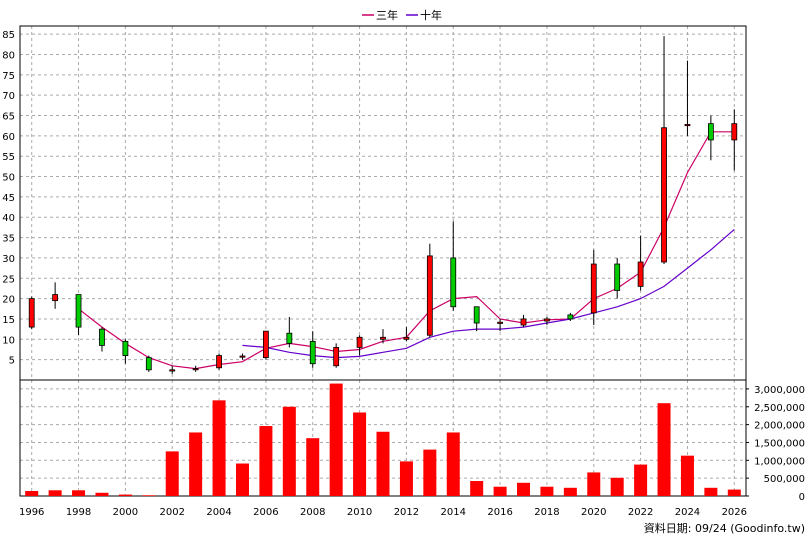 The width and height of the screenshot is (808, 544). I want to click on volume-tick-label: 500,000, so click(784, 479).